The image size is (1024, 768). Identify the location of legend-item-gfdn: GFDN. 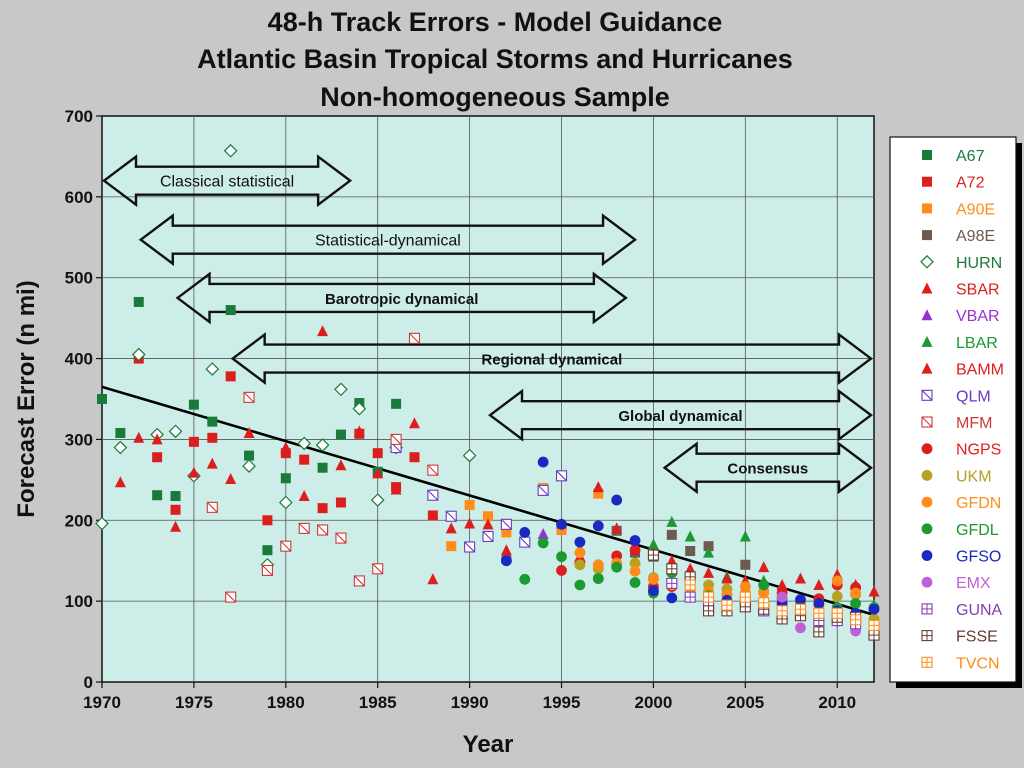
(961, 503).